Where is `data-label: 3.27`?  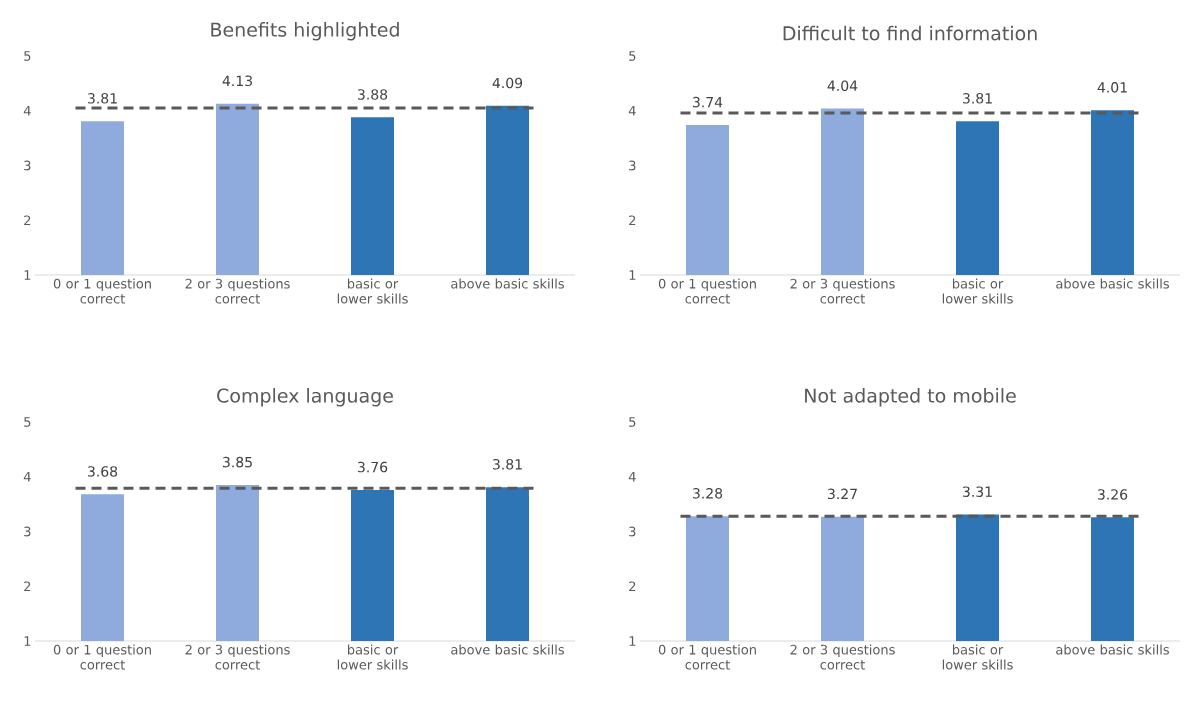
data-label: 3.27 is located at coordinates (842, 494).